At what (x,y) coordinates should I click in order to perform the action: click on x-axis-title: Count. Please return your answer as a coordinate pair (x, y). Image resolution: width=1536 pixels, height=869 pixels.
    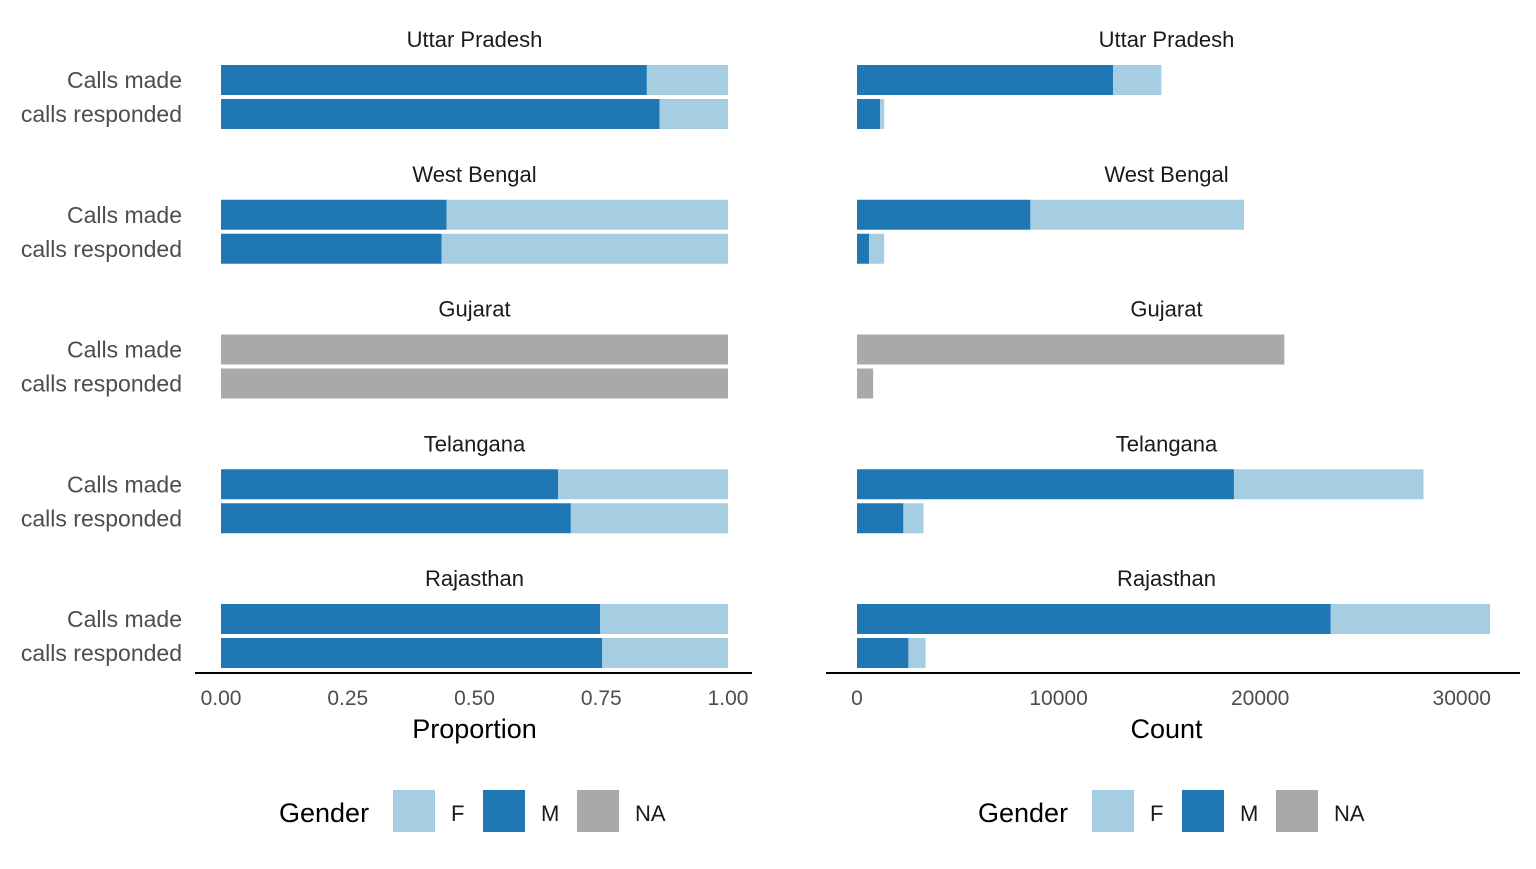
    Looking at the image, I should click on (1166, 729).